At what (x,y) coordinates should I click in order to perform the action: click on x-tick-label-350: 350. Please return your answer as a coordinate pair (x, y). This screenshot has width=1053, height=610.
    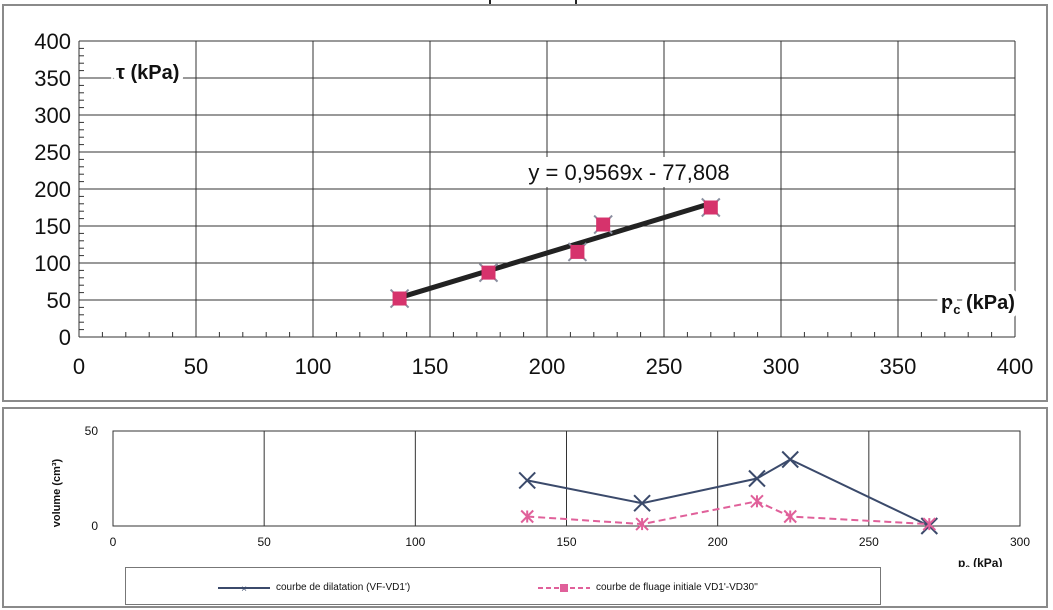
    Looking at the image, I should click on (898, 366).